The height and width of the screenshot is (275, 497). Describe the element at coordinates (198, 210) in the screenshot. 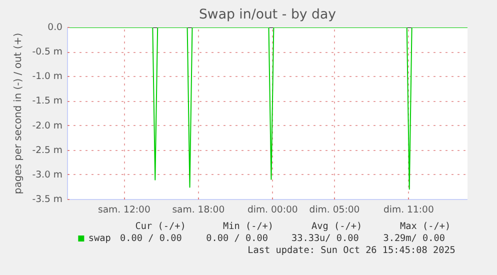

I see `x-tick-label: sam. 18:00` at that location.